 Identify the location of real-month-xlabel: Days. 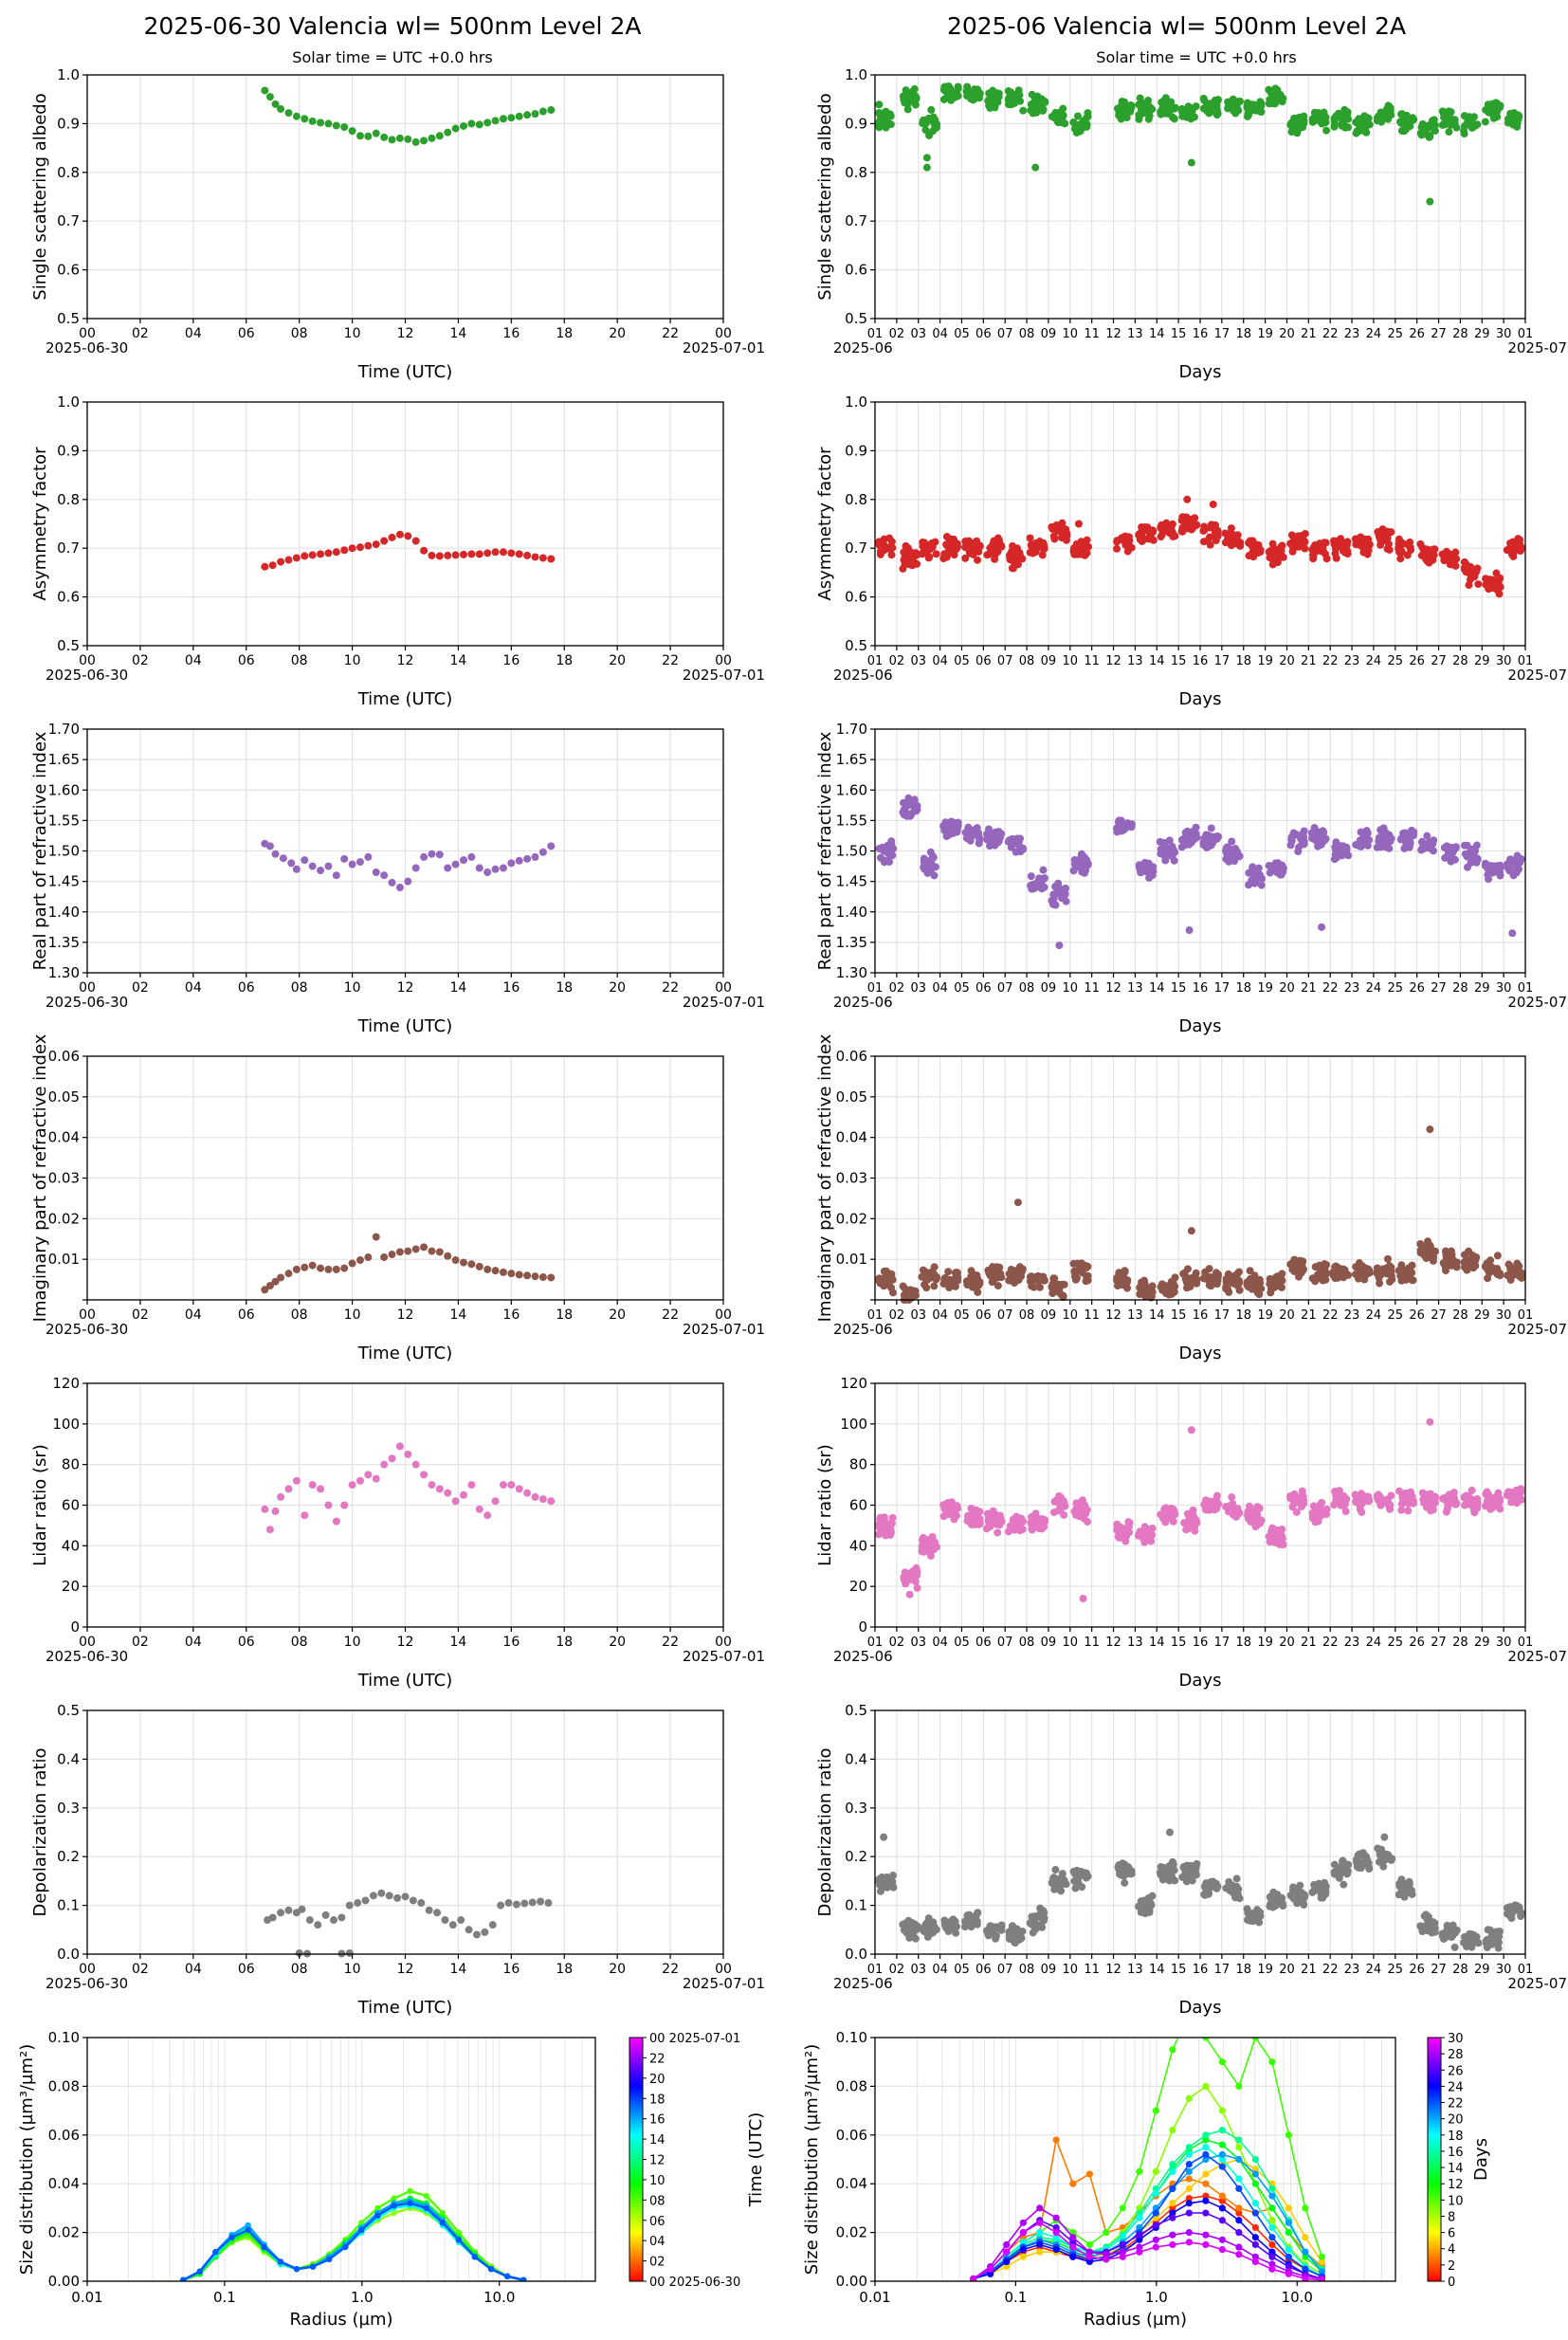
(1200, 1026).